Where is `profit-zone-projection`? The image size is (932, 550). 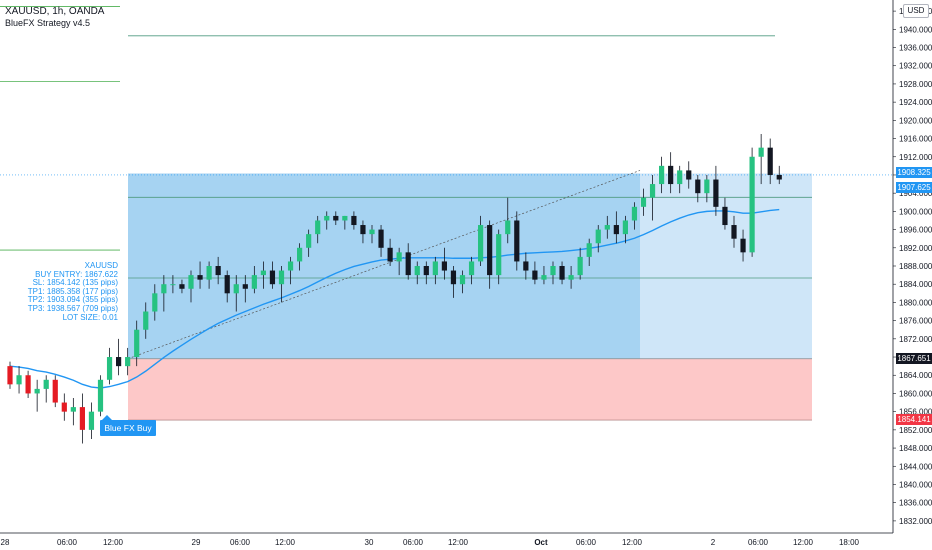
profit-zone-projection is located at coordinates (726, 266).